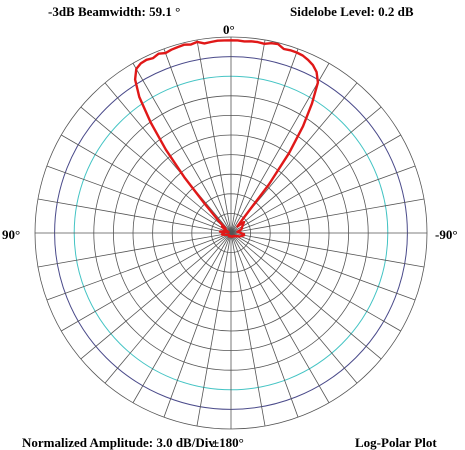 The image size is (465, 450). Describe the element at coordinates (114, 11) in the screenshot. I see `beamwidth-label: -3dB Beamwidth: 59.1 °` at that location.